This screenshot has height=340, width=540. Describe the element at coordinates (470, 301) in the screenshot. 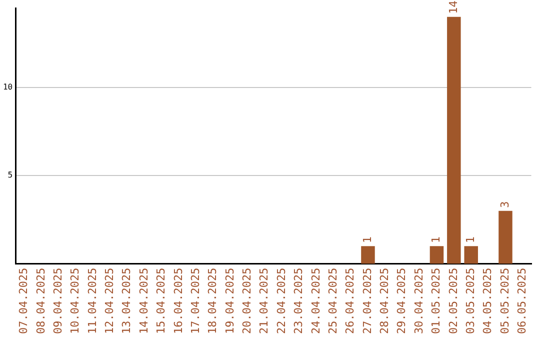

I see `x-tick-label: 03.05.2025` at that location.